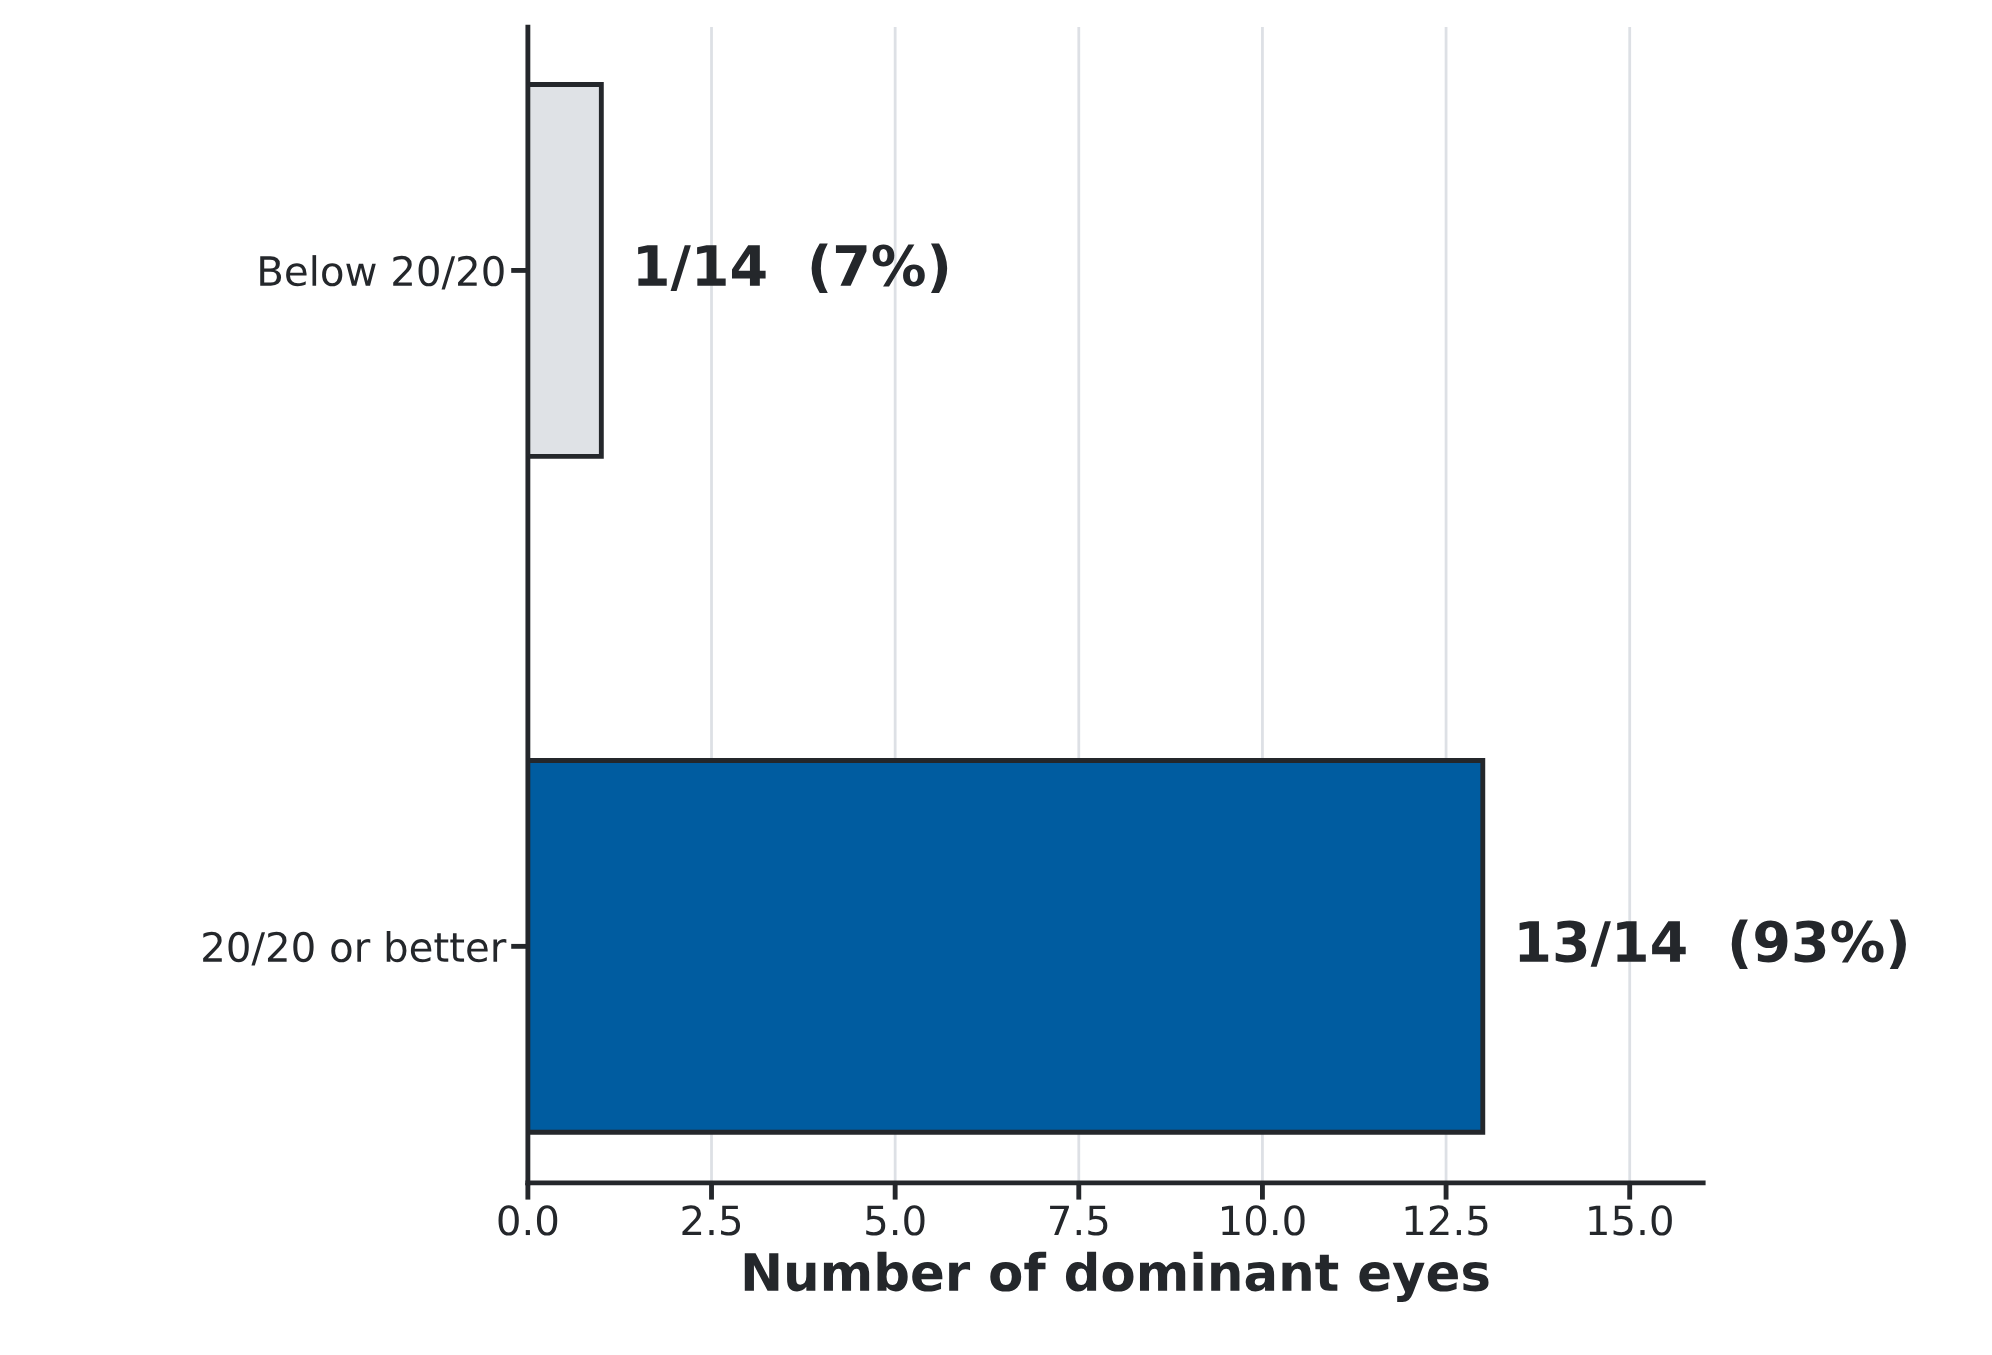 The image size is (1992, 1355). What do you see at coordinates (711, 1220) in the screenshot?
I see `x-tick-label: 2.5` at bounding box center [711, 1220].